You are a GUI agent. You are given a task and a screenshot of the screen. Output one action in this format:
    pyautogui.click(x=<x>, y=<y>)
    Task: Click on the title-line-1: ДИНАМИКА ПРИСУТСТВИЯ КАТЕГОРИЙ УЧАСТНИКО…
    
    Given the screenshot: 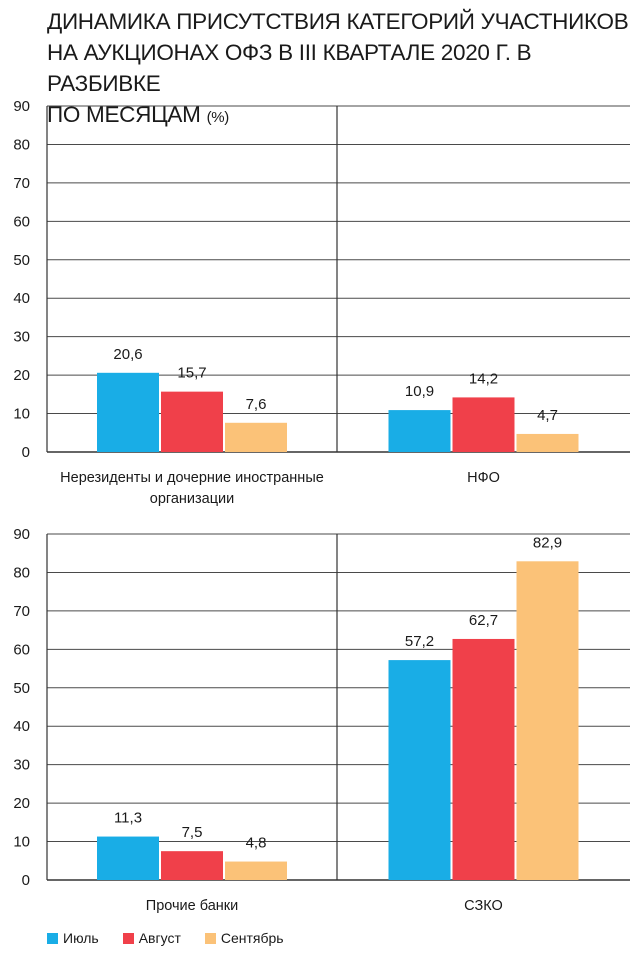 What is the action you would take?
    pyautogui.click(x=338, y=21)
    